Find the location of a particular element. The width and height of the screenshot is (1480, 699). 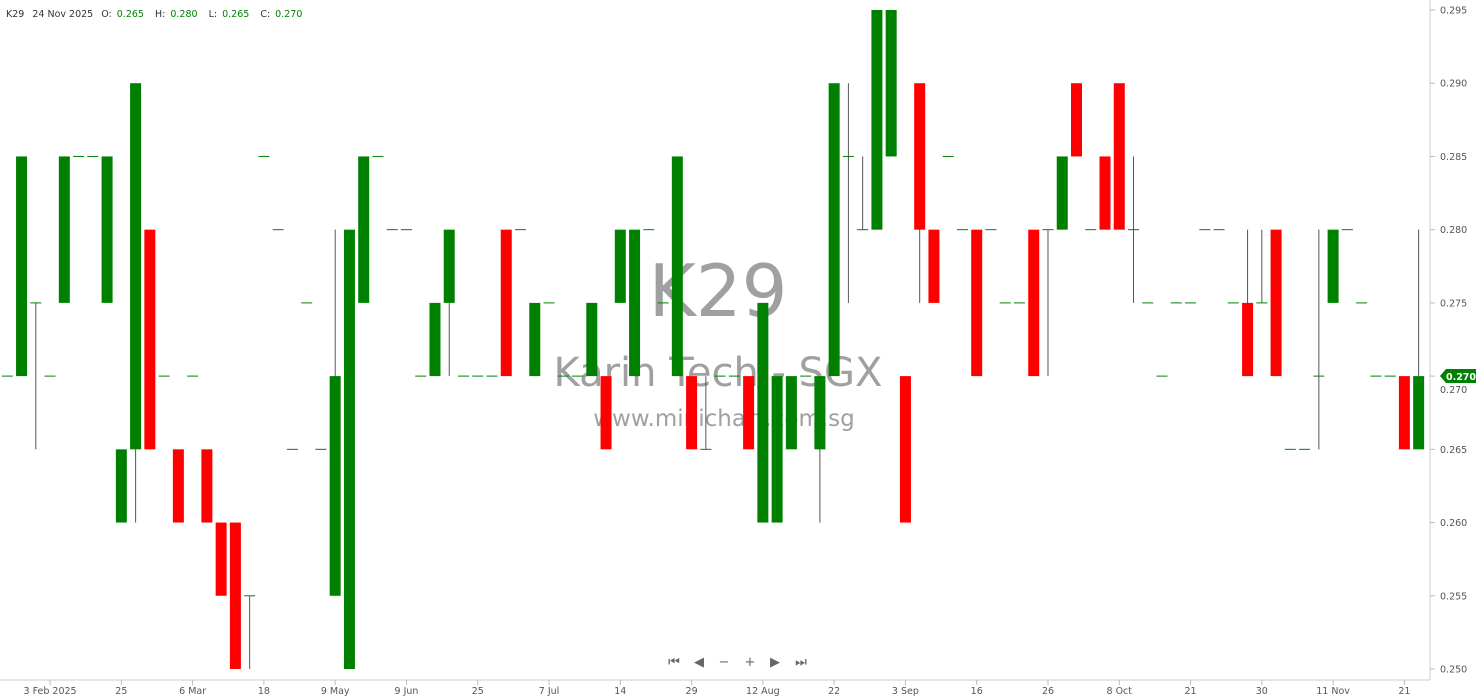

zoom-out-button: − is located at coordinates (724, 662).